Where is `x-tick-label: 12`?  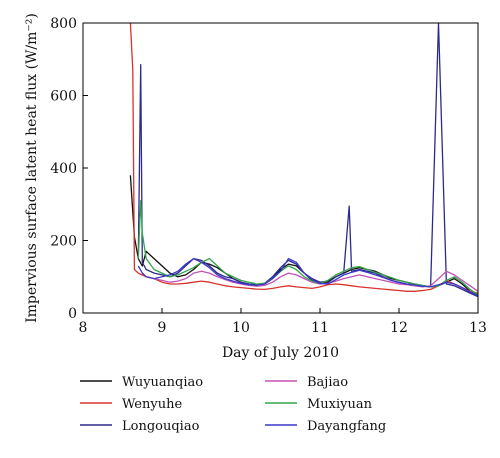
x-tick-label: 12 is located at coordinates (399, 328).